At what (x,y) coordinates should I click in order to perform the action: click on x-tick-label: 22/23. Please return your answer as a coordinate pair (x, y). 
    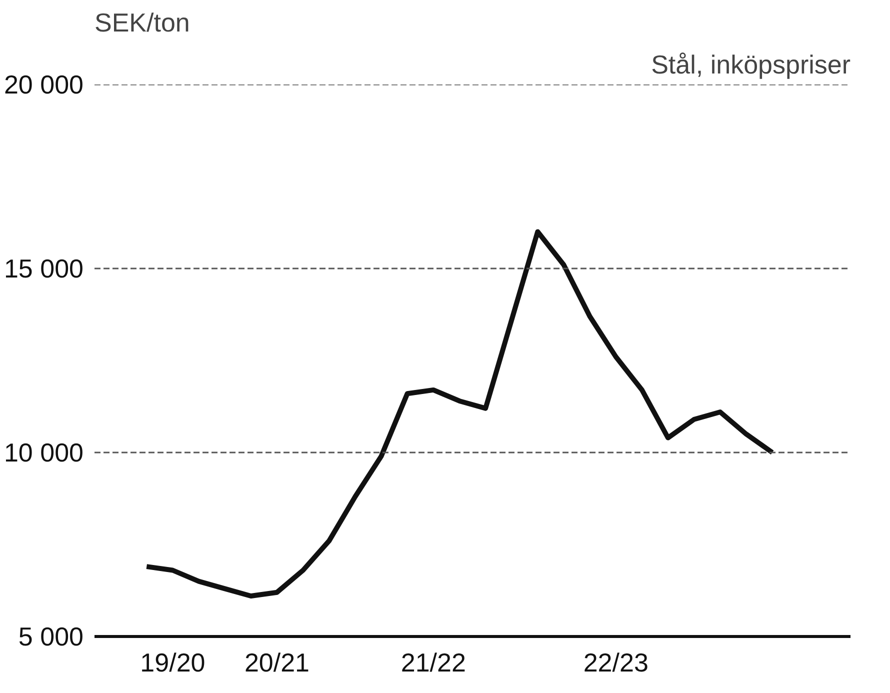
    Looking at the image, I should click on (615, 663).